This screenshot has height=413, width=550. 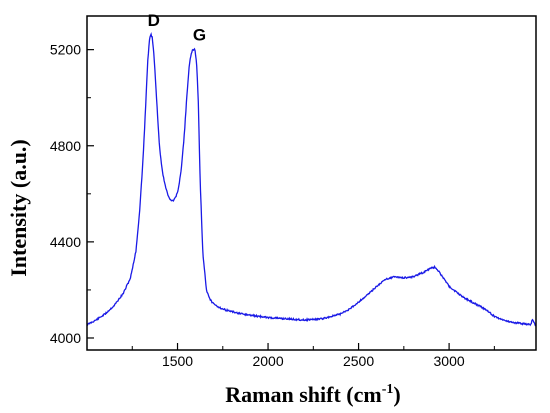 What do you see at coordinates (267, 361) in the screenshot?
I see `x-tick-label: 2000` at bounding box center [267, 361].